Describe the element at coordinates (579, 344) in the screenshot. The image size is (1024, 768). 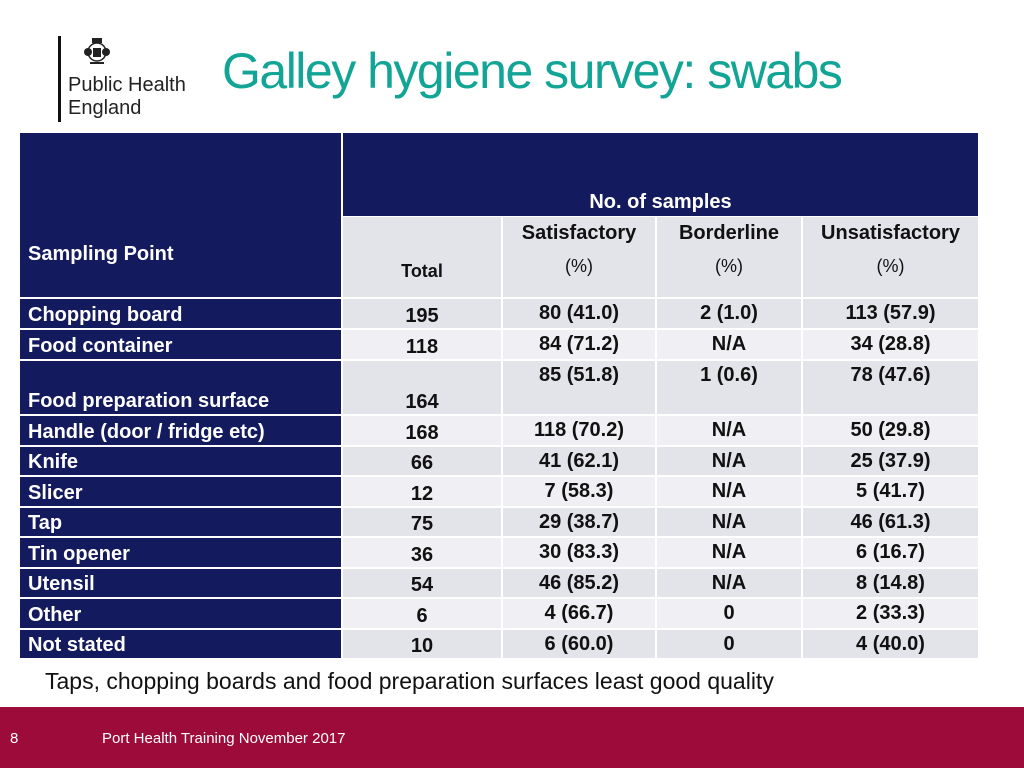
I see `satisfactory-cell: 84 (71.2)` at that location.